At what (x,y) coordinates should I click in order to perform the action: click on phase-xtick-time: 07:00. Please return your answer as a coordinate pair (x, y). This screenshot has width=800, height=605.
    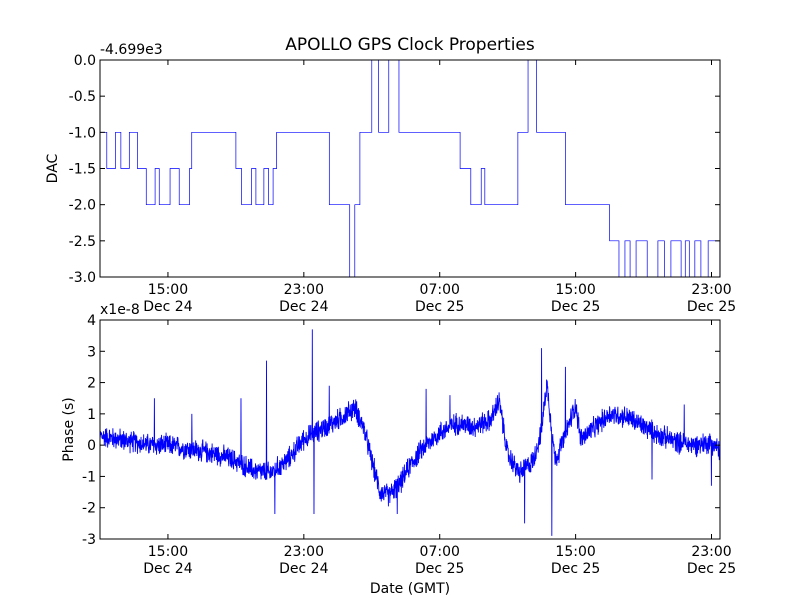
    Looking at the image, I should click on (440, 552).